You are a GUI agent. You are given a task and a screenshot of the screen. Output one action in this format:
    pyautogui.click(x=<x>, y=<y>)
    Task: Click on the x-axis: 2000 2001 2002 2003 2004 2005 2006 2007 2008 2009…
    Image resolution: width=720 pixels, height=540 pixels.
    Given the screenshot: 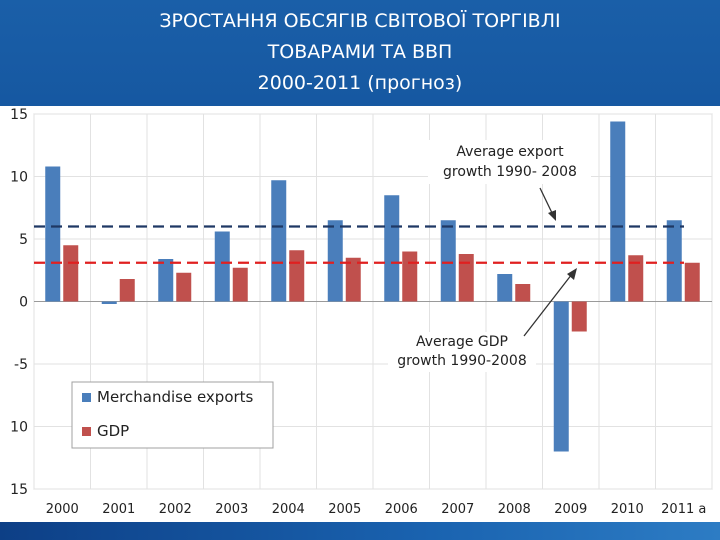 What is the action you would take?
    pyautogui.click(x=376, y=509)
    